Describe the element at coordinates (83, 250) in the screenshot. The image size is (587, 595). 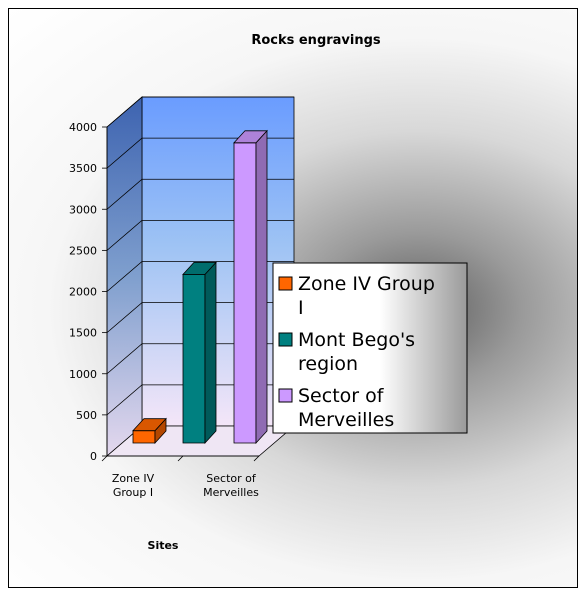
I see `y-tick-label: 2500` at that location.